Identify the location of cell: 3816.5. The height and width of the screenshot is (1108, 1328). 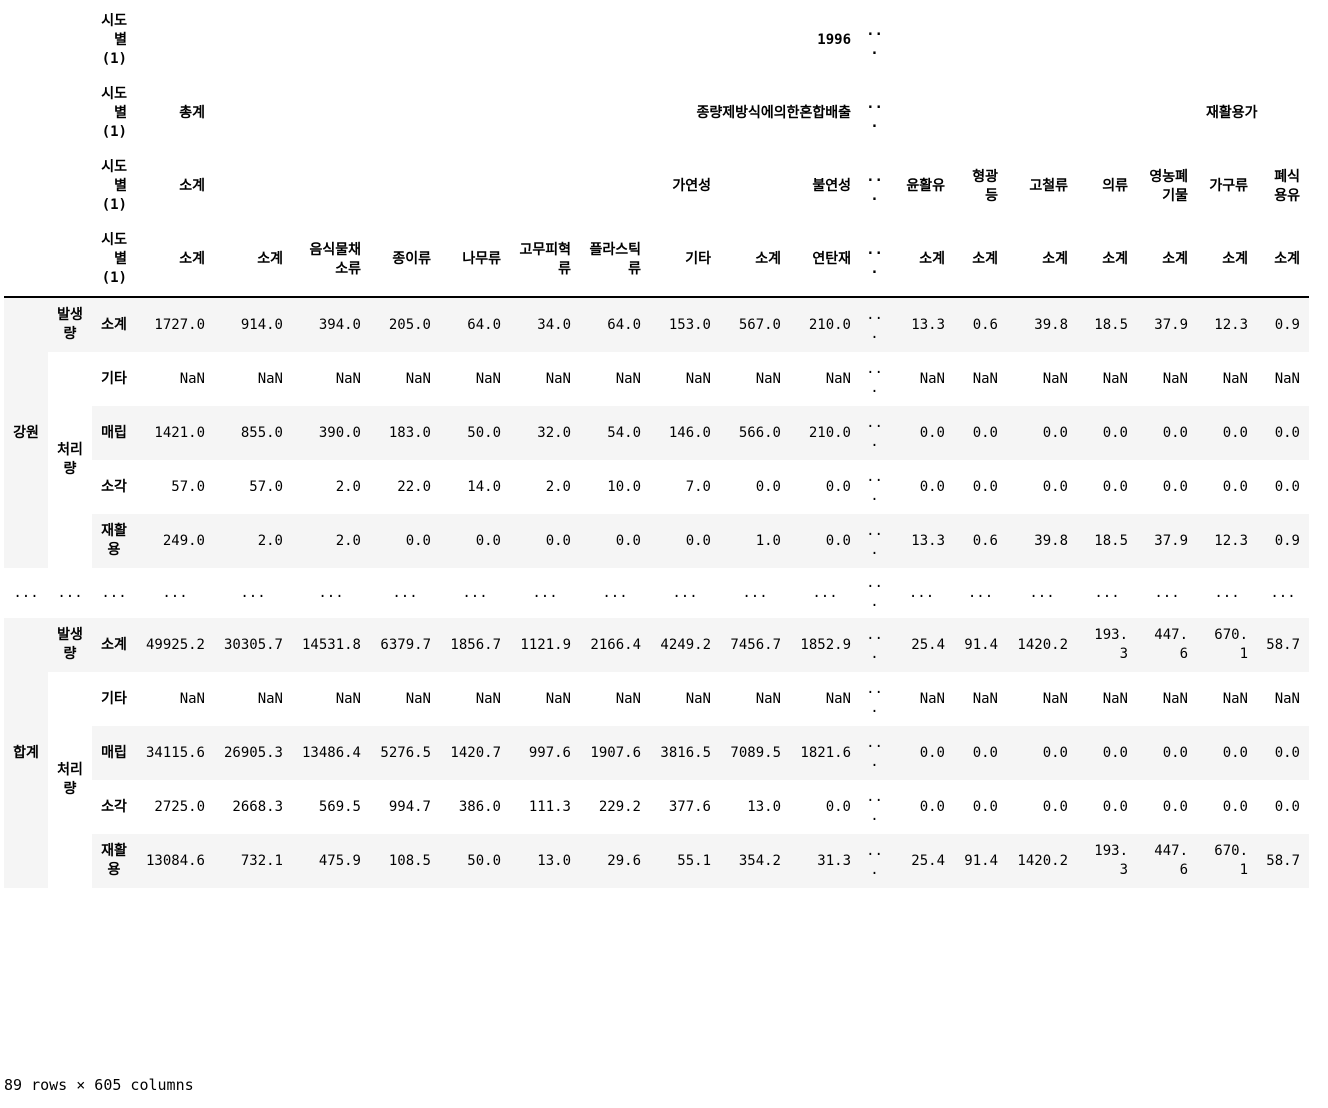
(685, 752).